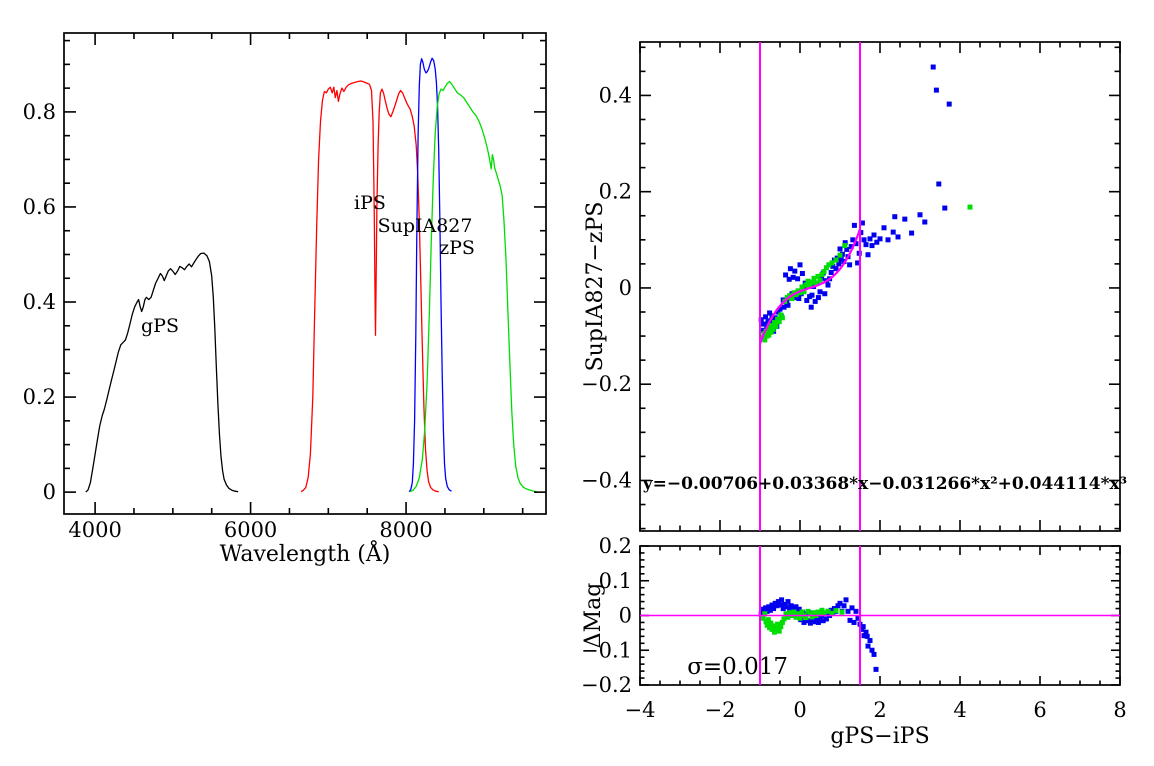  I want to click on curve-label-iPS: iPS, so click(370, 203).